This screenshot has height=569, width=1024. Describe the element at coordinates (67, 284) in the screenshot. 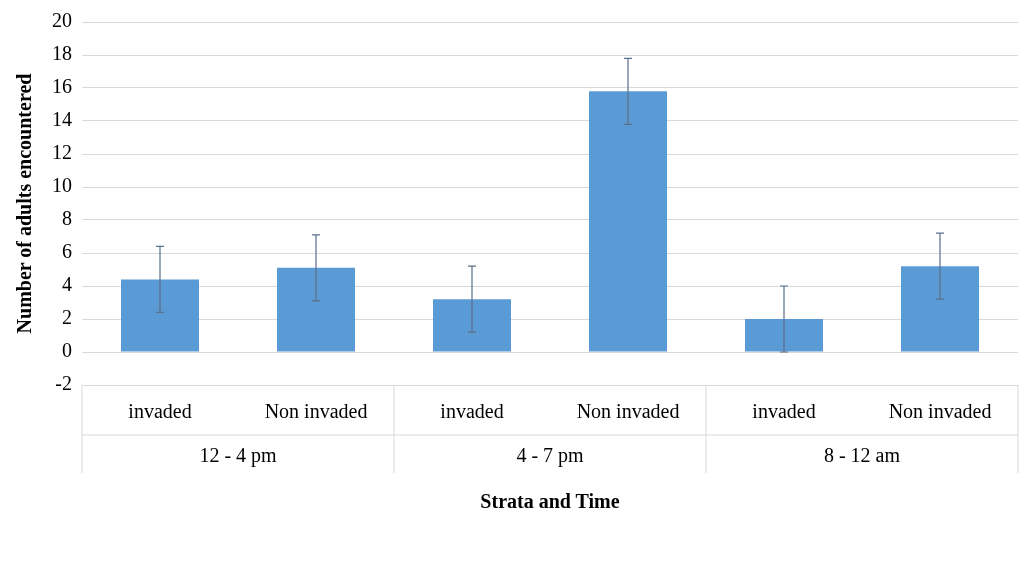

I see `y-tick-label: 4` at that location.